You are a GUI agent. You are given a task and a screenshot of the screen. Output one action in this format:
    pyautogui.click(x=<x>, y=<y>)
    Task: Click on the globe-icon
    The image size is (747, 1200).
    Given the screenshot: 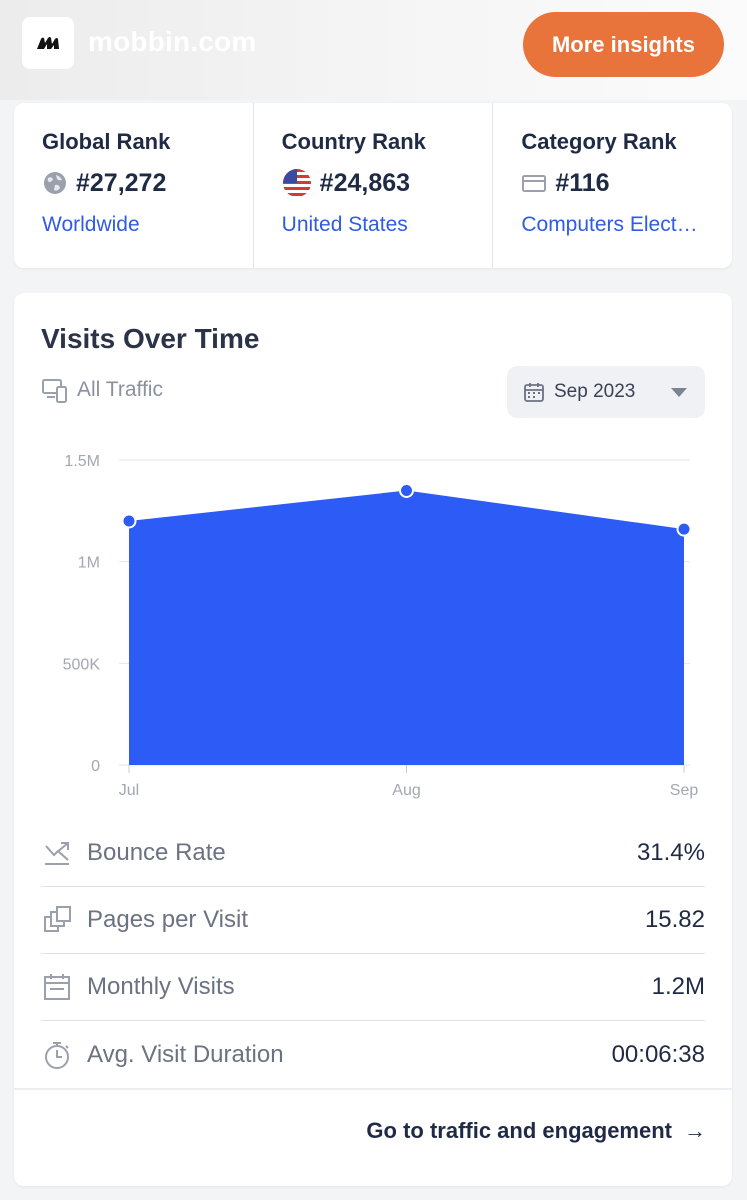 What is the action you would take?
    pyautogui.click(x=55, y=183)
    